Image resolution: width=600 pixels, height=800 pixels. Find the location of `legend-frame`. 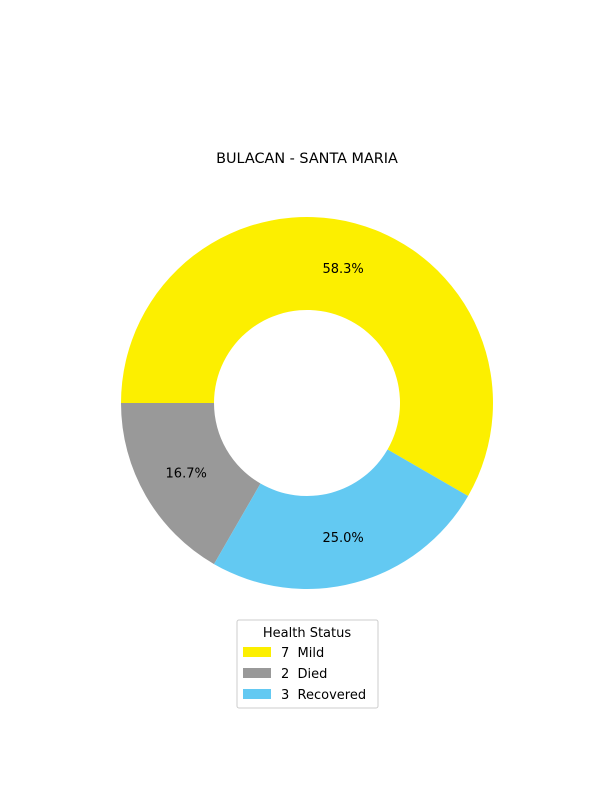

legend-frame is located at coordinates (307, 664).